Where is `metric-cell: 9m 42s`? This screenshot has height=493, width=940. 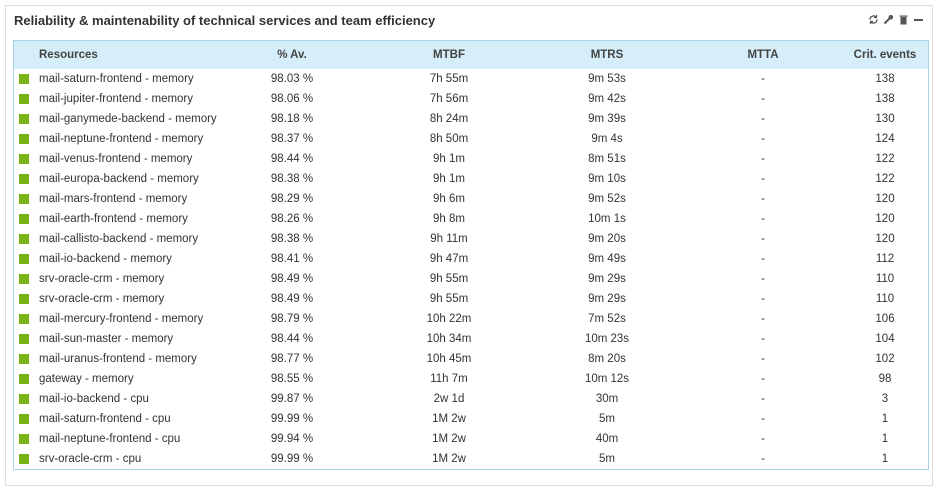
metric-cell: 9m 42s is located at coordinates (607, 99).